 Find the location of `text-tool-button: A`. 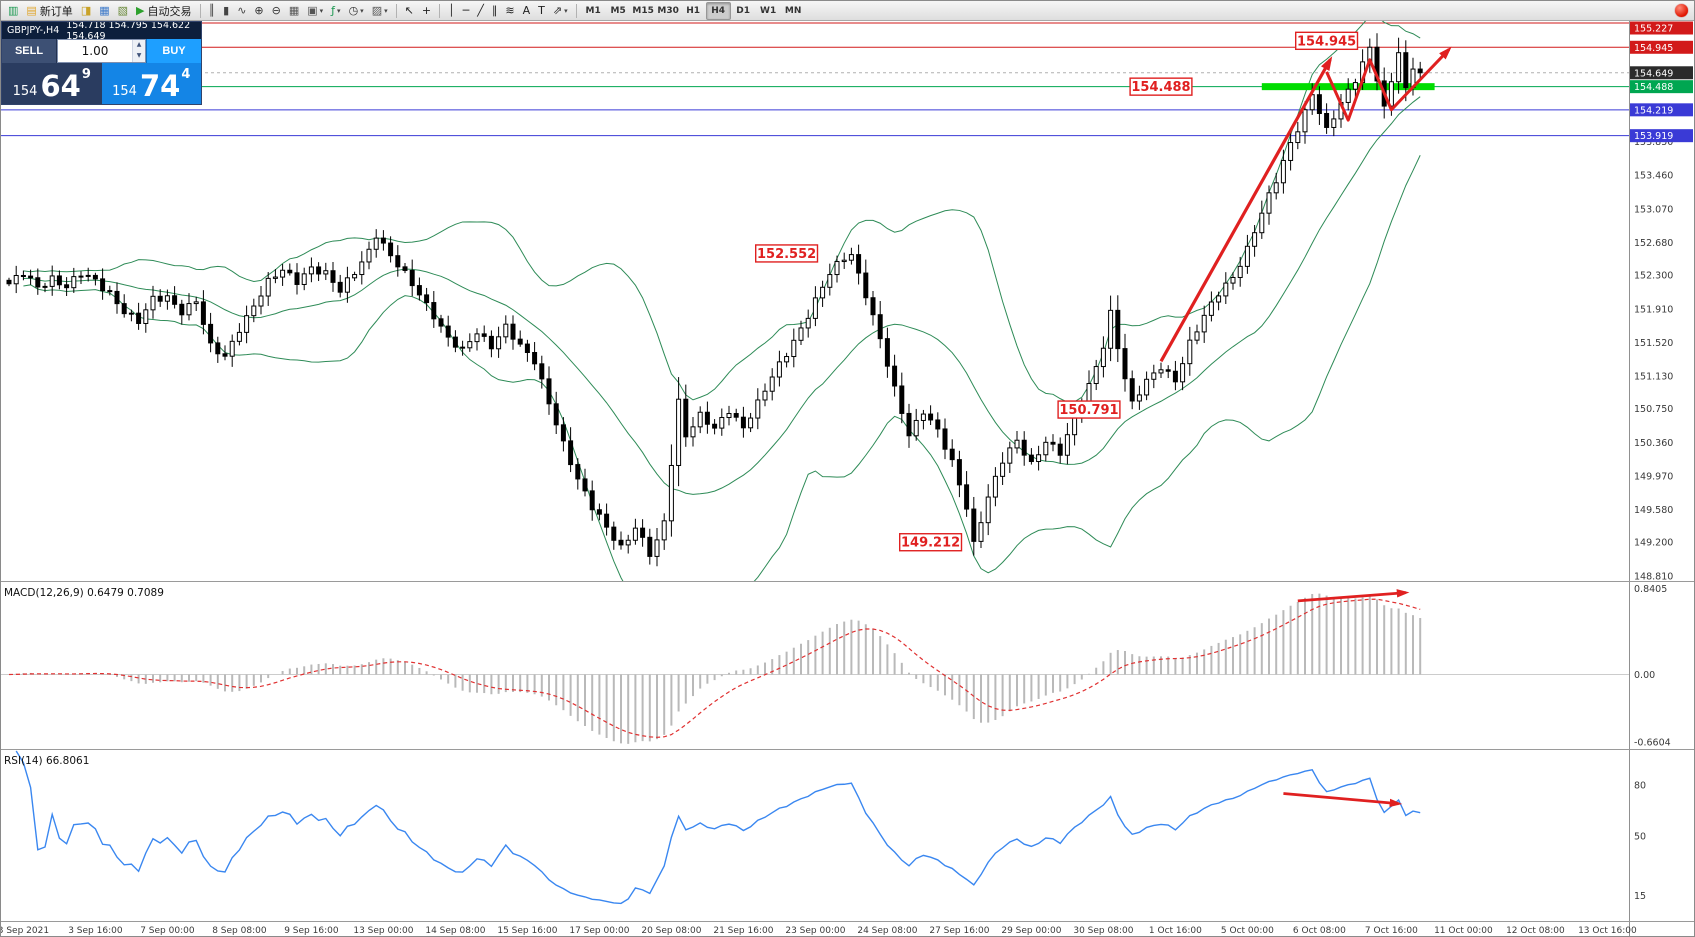

text-tool-button: A is located at coordinates (527, 10).